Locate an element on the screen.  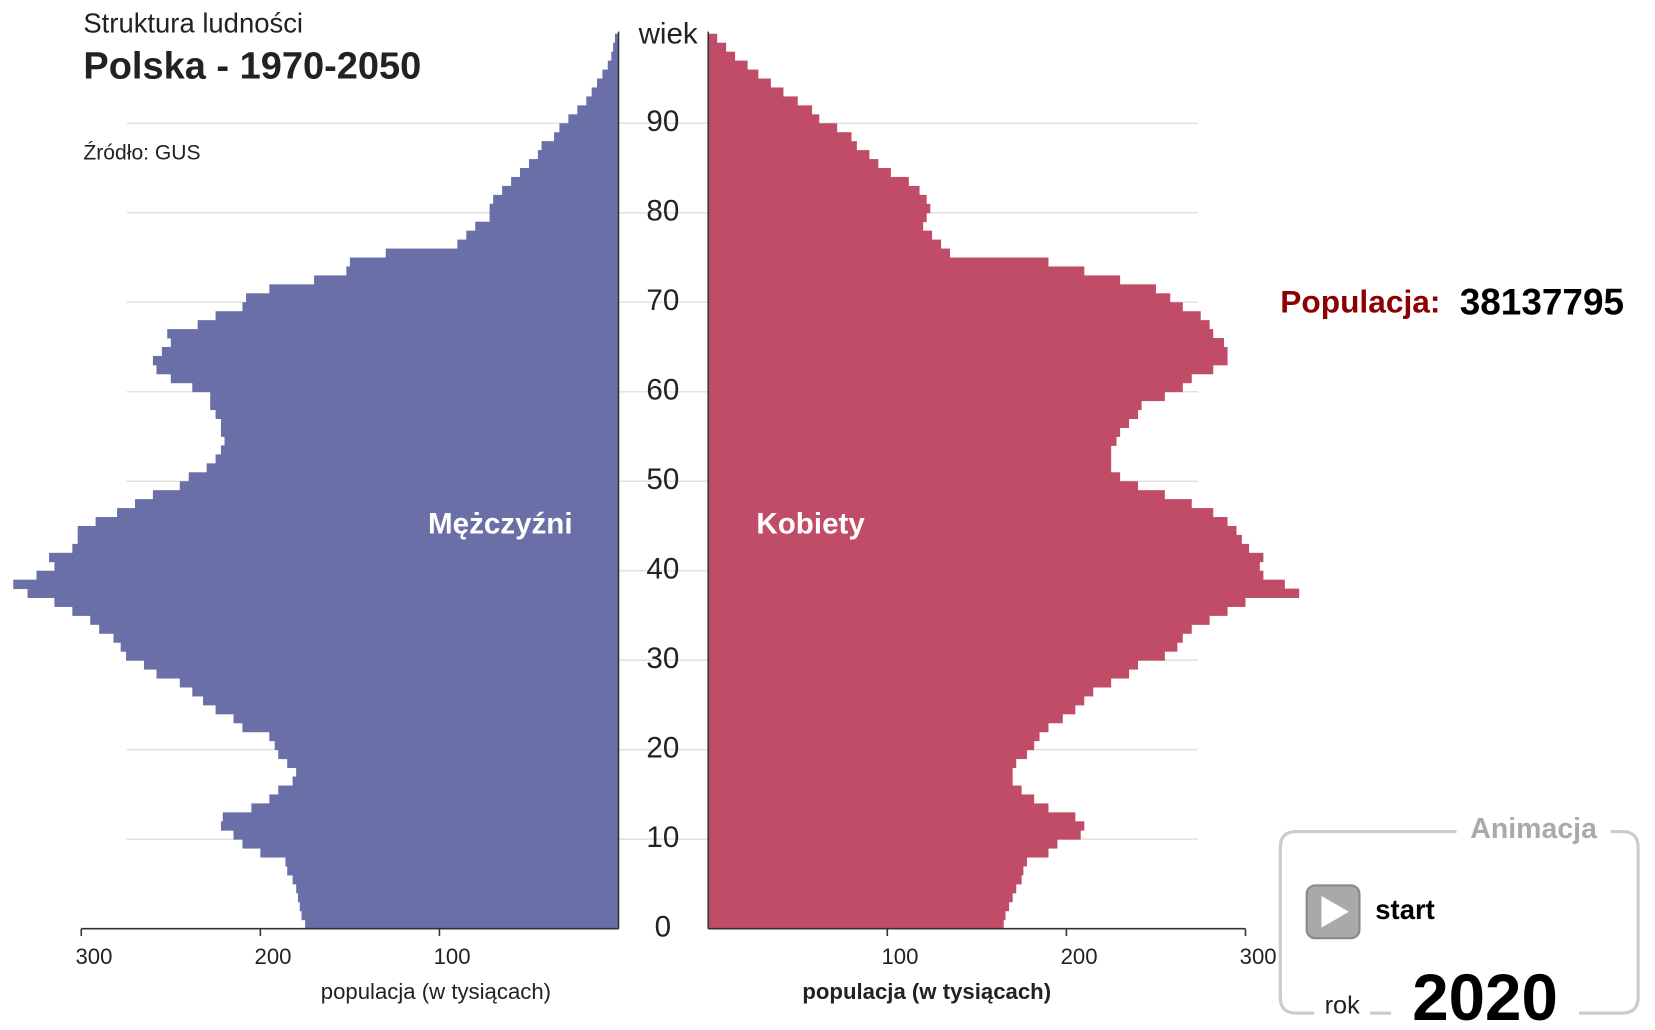
animation-box: Animacja start rok 2020 is located at coordinates (1459, 921).